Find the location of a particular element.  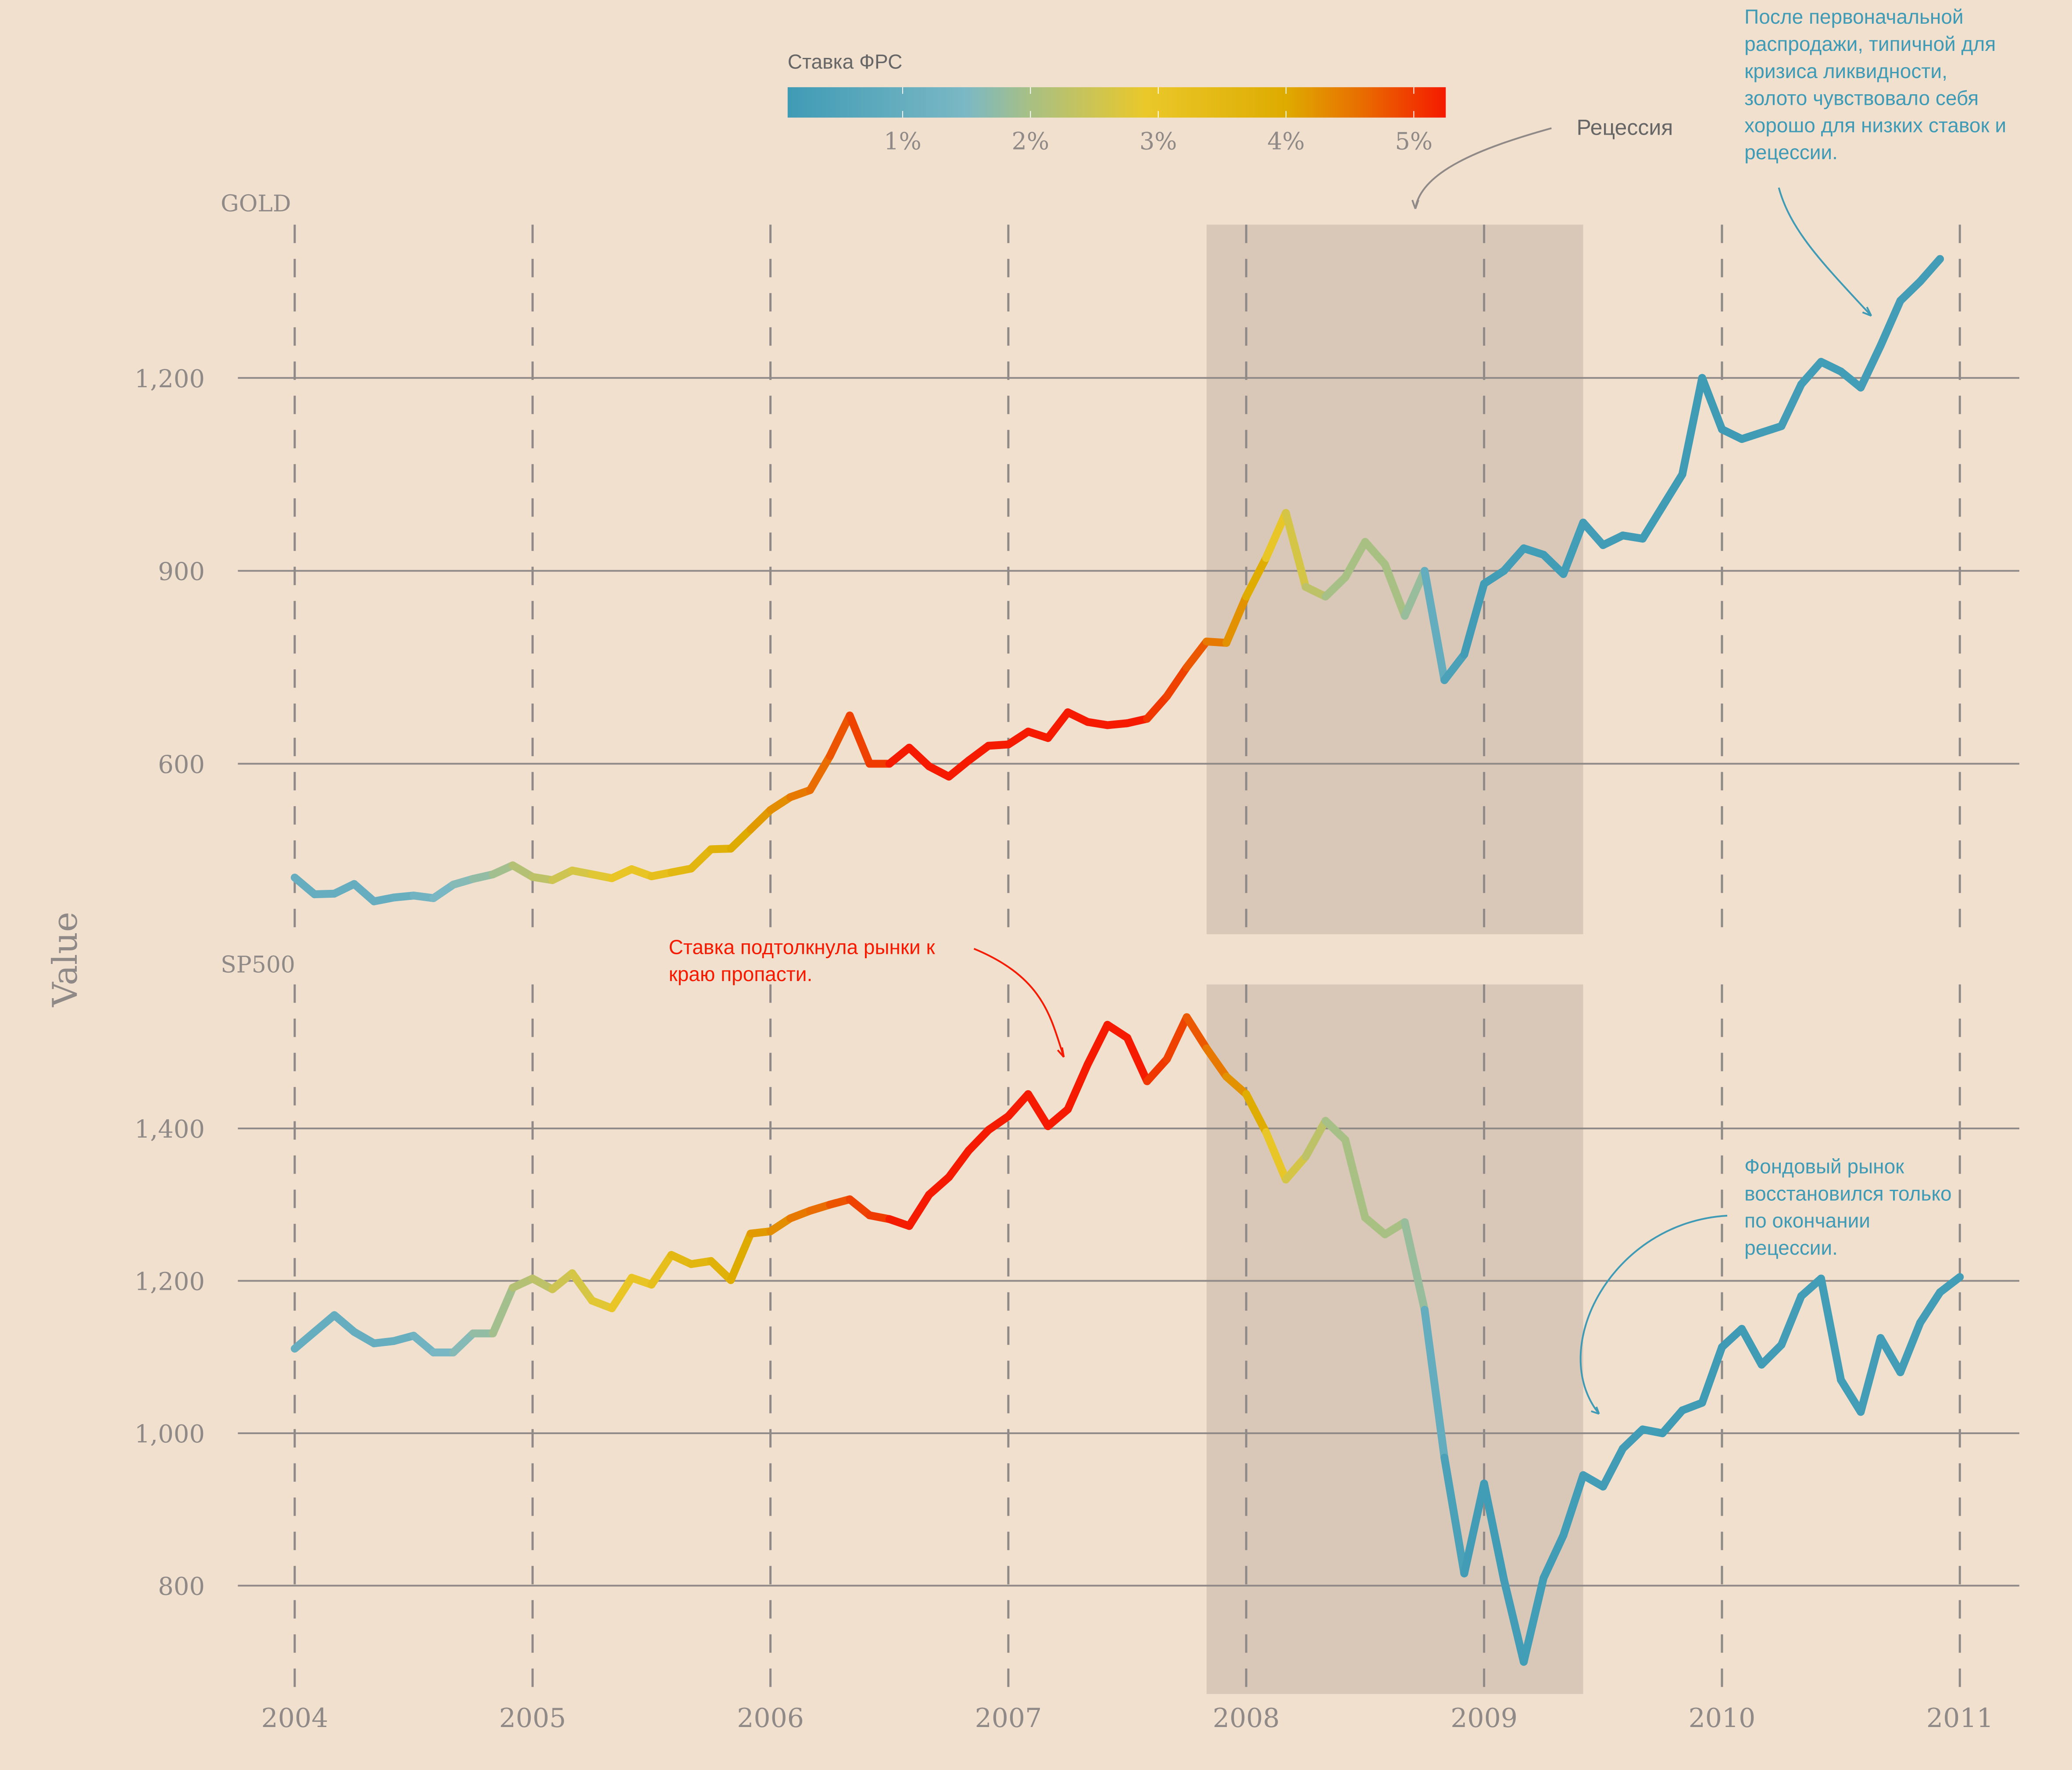

y-tick-label: 900 is located at coordinates (182, 572).